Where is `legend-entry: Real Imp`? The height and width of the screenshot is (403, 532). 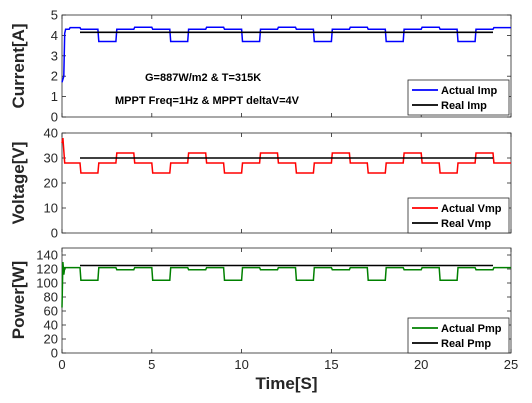 legend-entry: Real Imp is located at coordinates (464, 106).